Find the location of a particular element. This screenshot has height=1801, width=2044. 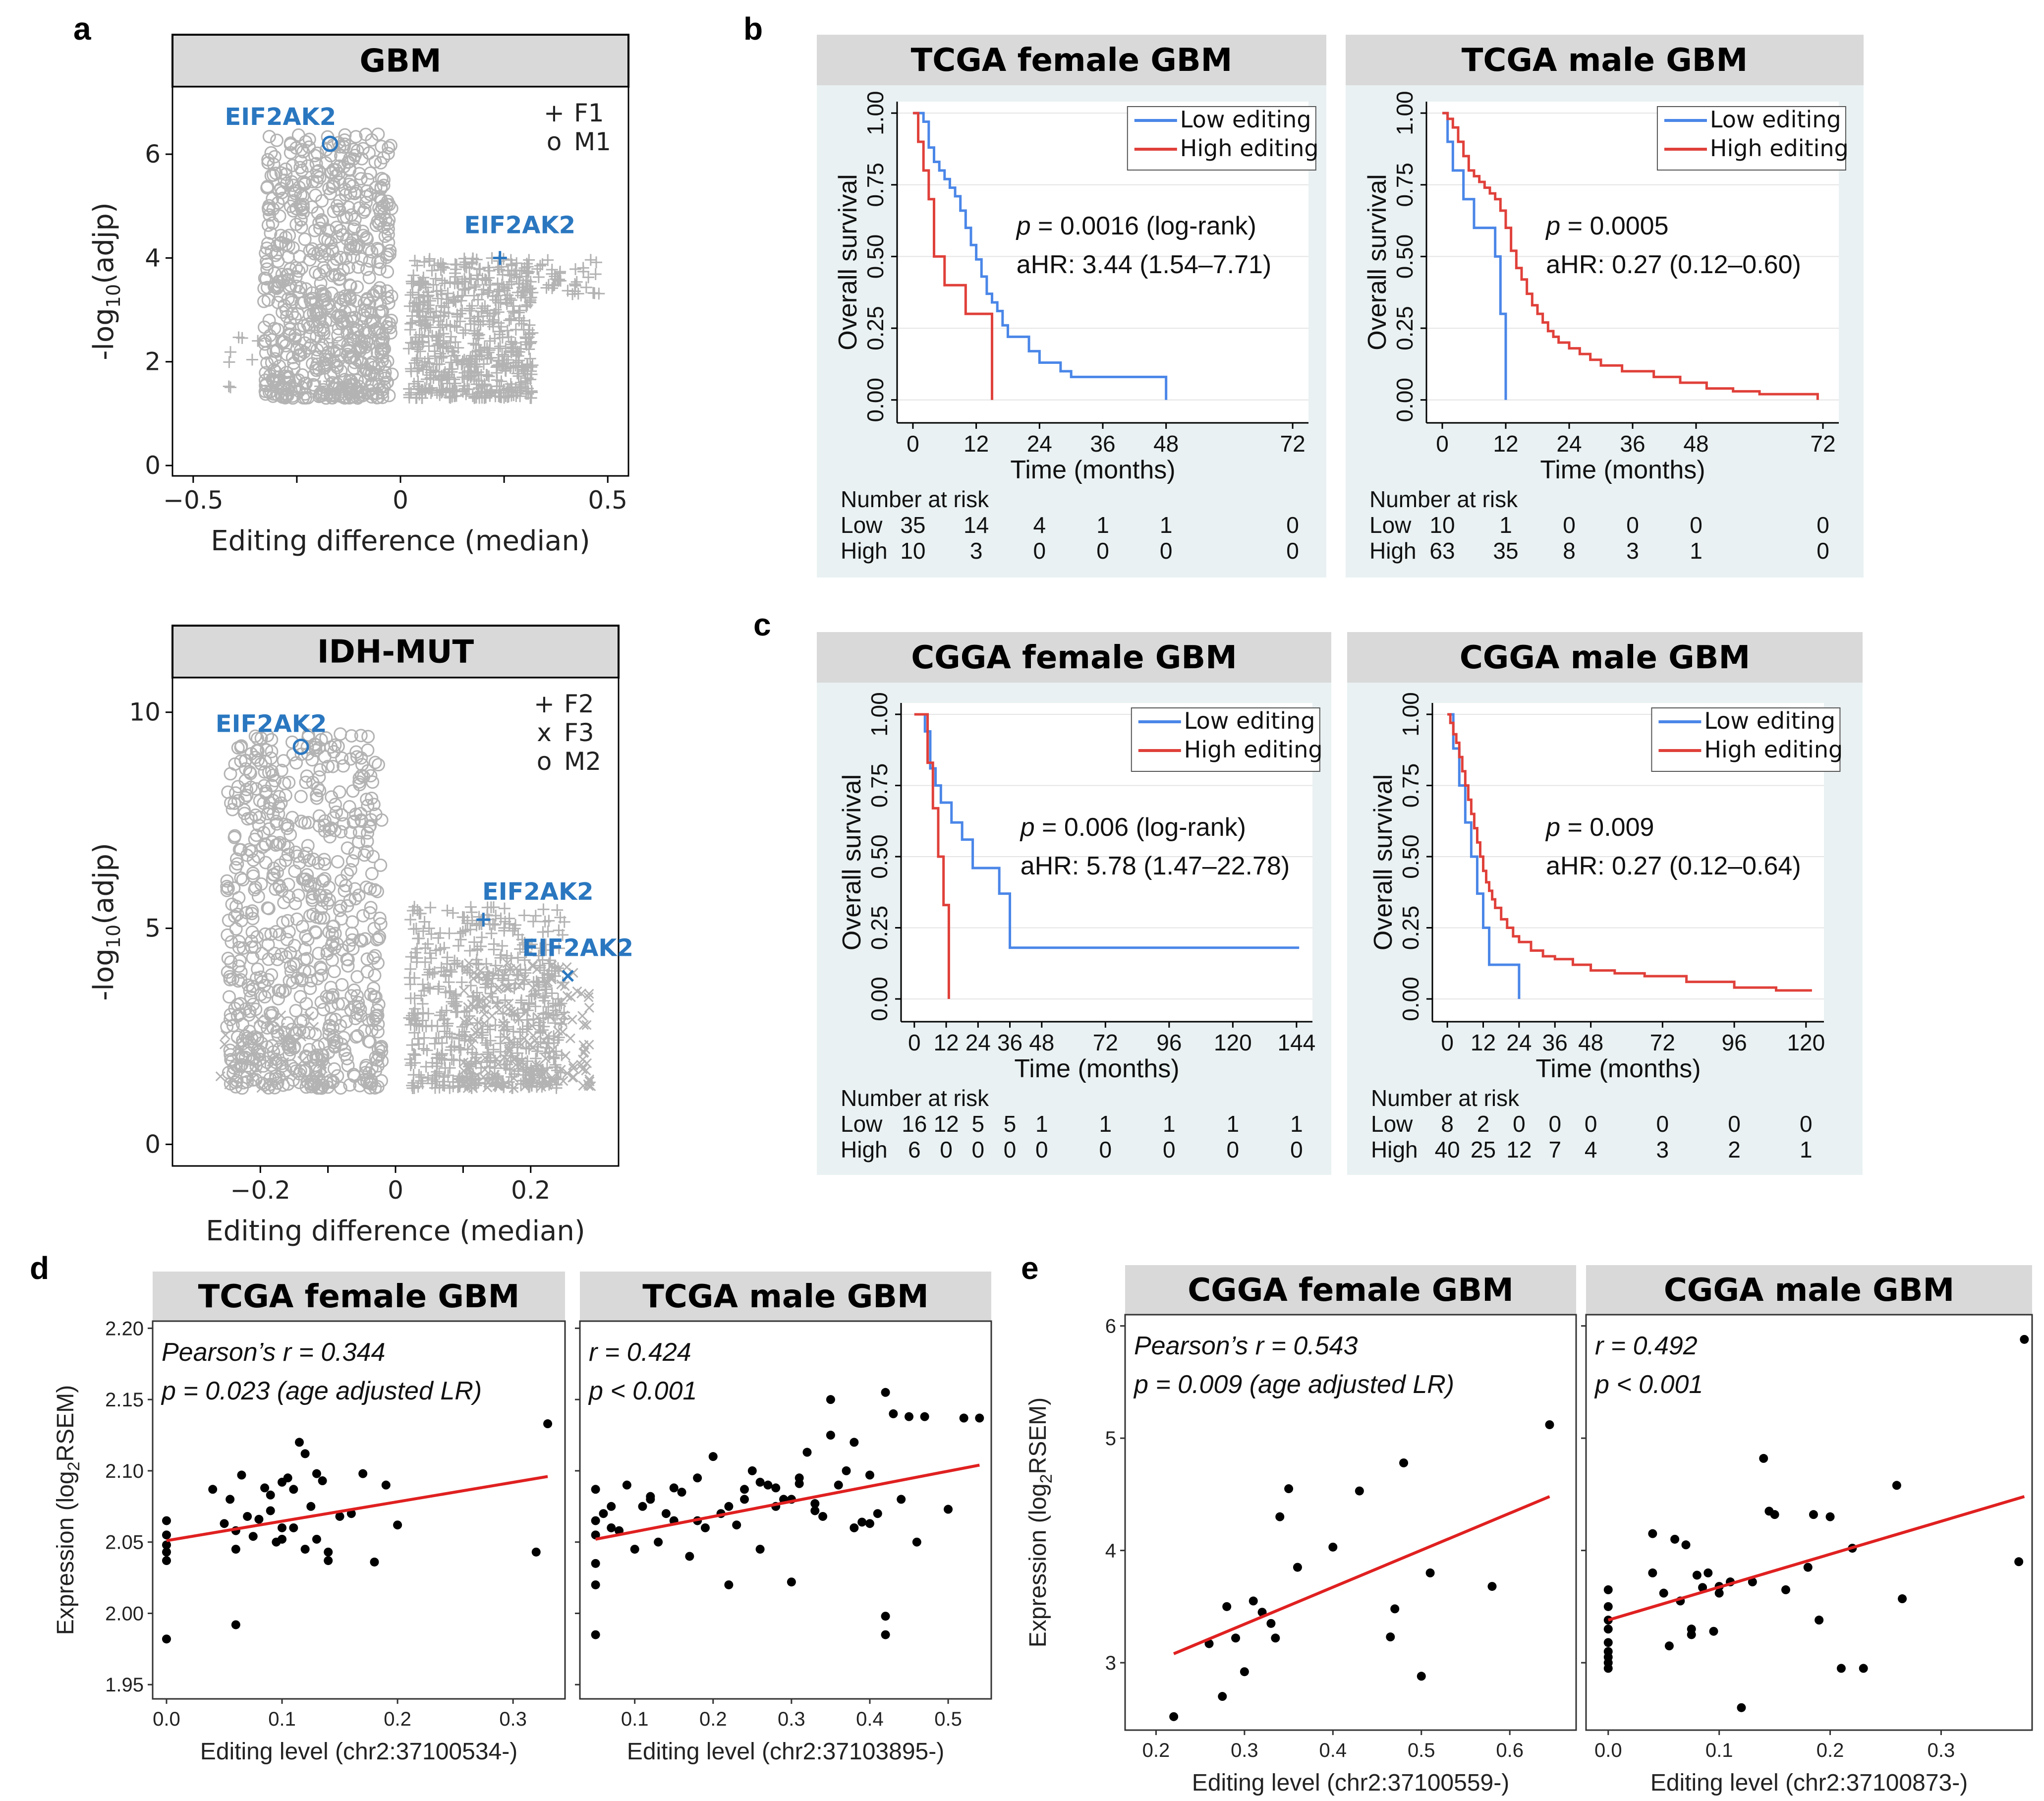

c_female-ytick-label: 0.00 is located at coordinates (879, 999).